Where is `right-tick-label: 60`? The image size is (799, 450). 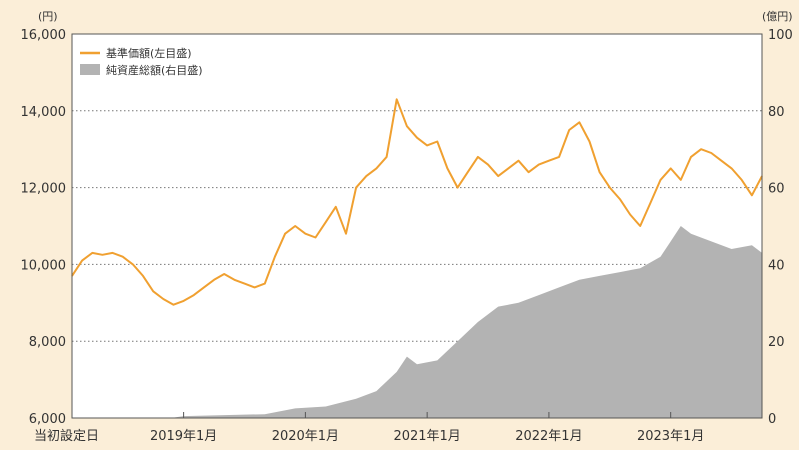 right-tick-label: 60 is located at coordinates (776, 189).